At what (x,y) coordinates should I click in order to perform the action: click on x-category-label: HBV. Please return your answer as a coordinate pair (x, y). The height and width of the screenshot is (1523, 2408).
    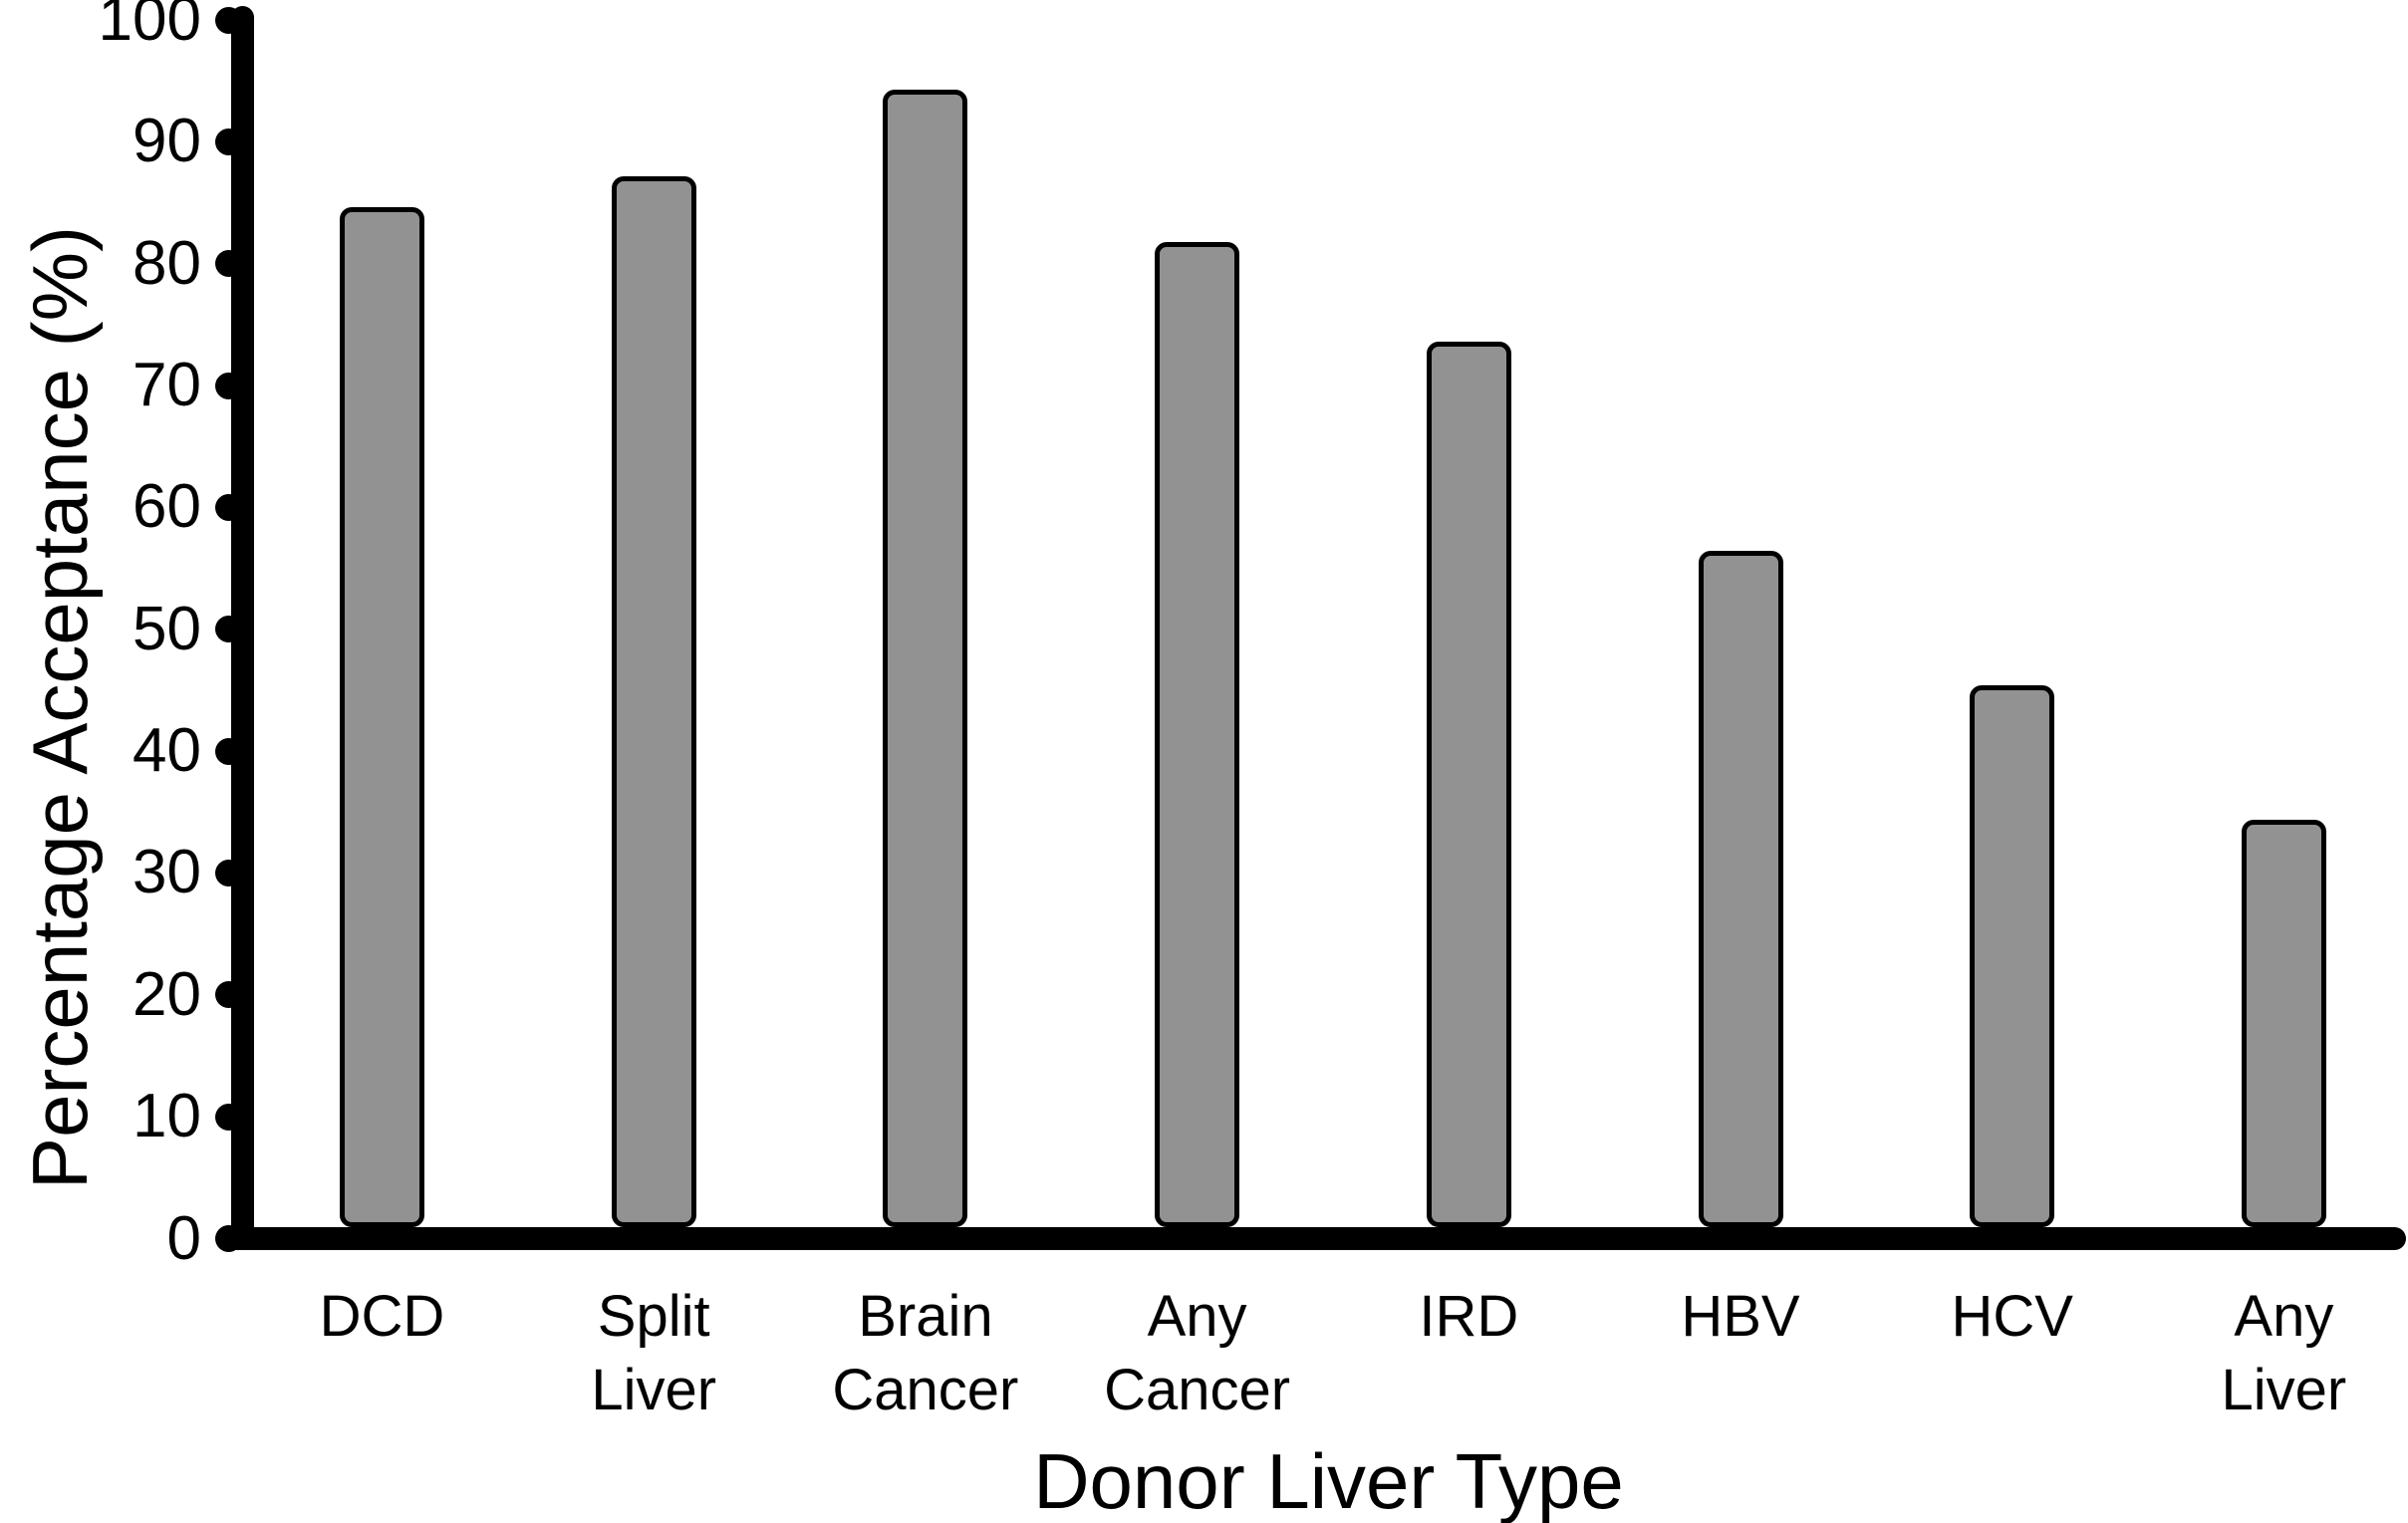
    Looking at the image, I should click on (1740, 1316).